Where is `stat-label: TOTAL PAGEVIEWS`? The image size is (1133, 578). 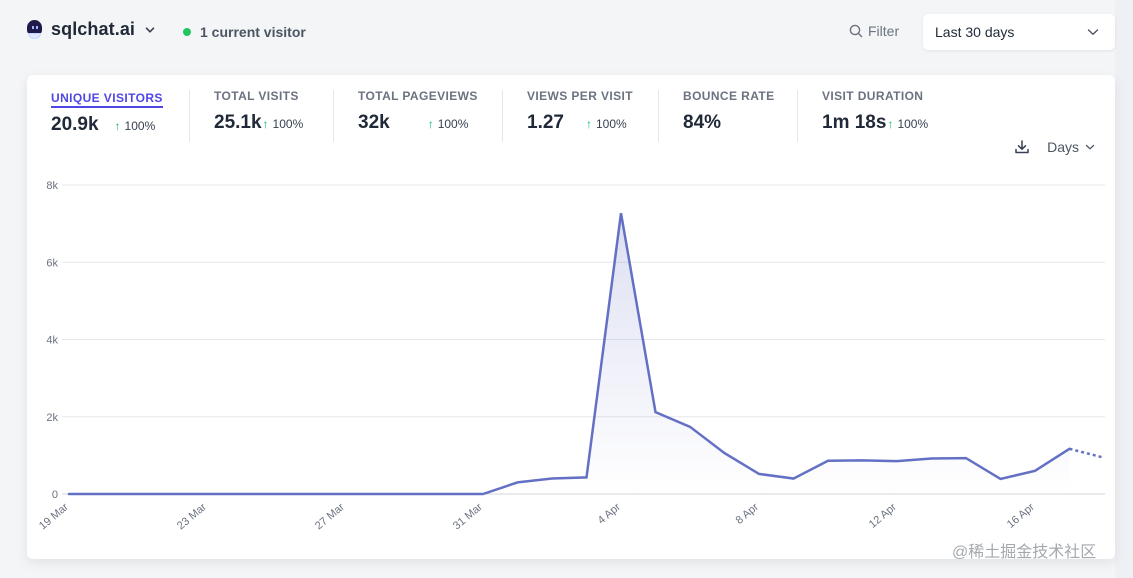 stat-label: TOTAL PAGEVIEWS is located at coordinates (418, 96).